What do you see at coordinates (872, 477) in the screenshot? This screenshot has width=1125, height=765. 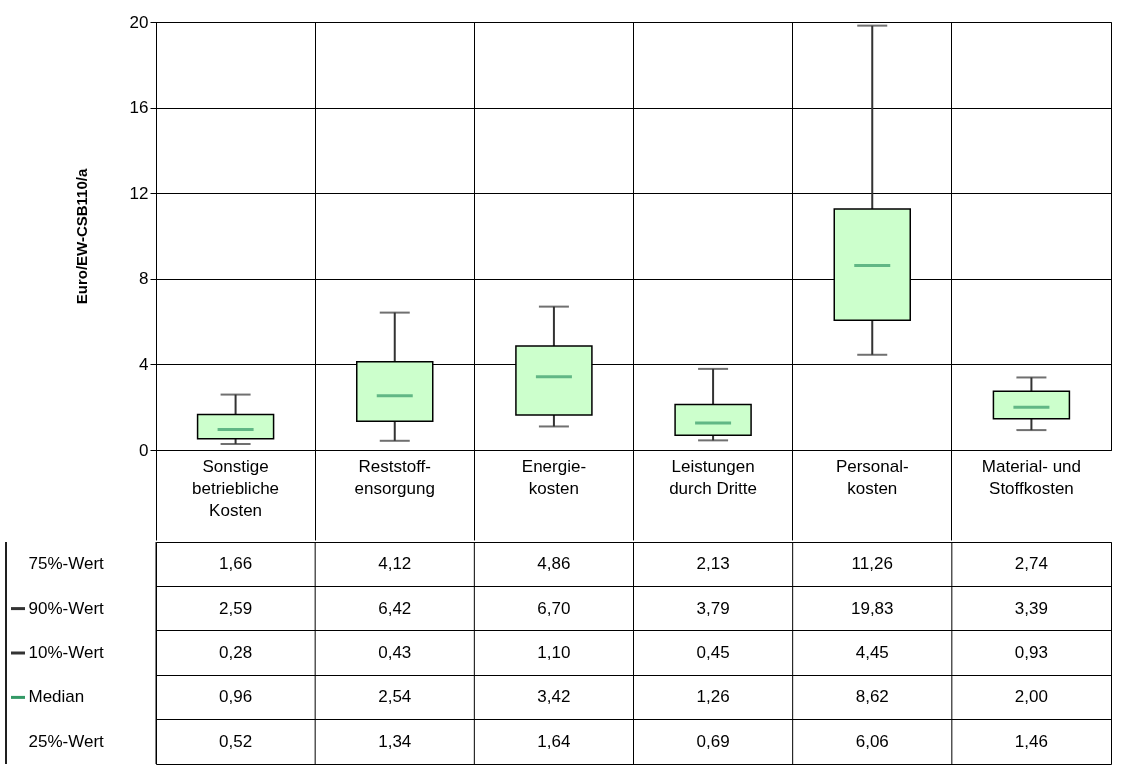 I see `x-tick-label: Personal- kosten` at bounding box center [872, 477].